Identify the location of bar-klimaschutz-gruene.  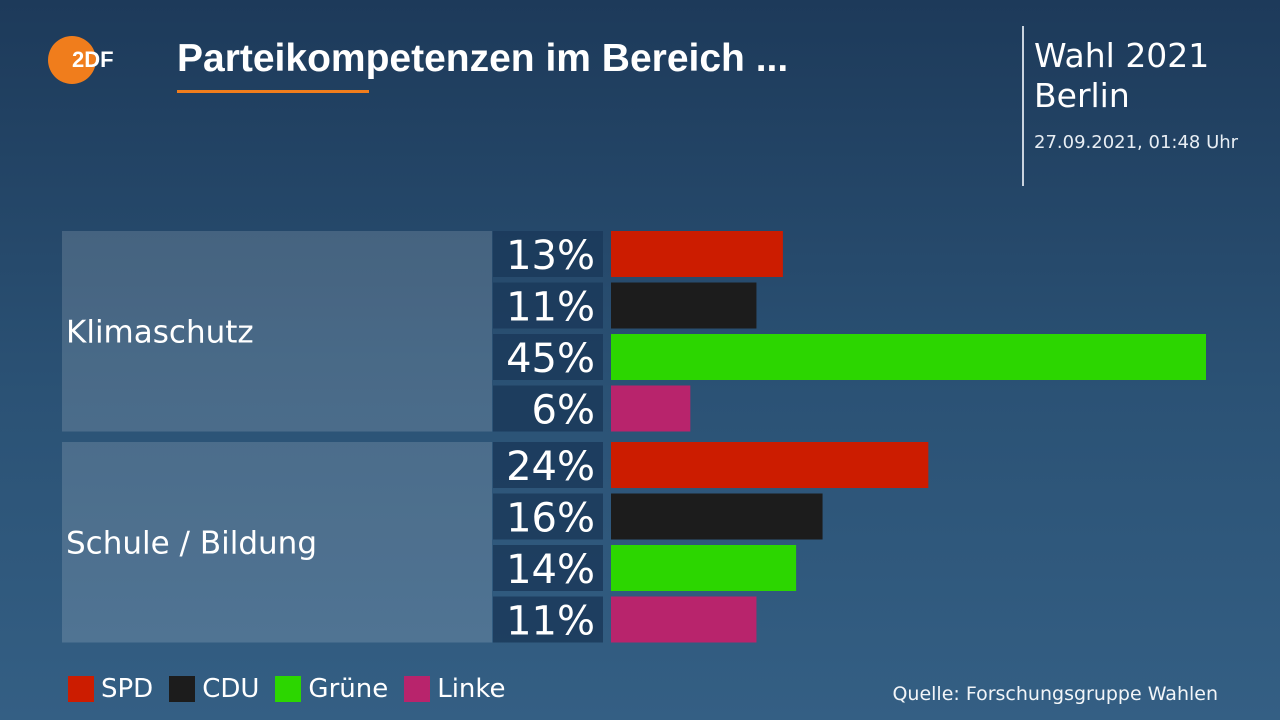
(908, 357).